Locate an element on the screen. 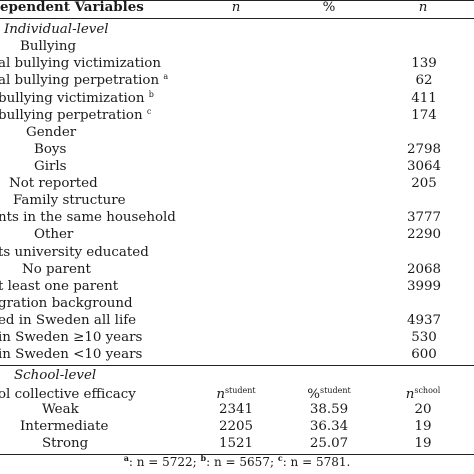  n-school-value: 20 is located at coordinates (423, 409).